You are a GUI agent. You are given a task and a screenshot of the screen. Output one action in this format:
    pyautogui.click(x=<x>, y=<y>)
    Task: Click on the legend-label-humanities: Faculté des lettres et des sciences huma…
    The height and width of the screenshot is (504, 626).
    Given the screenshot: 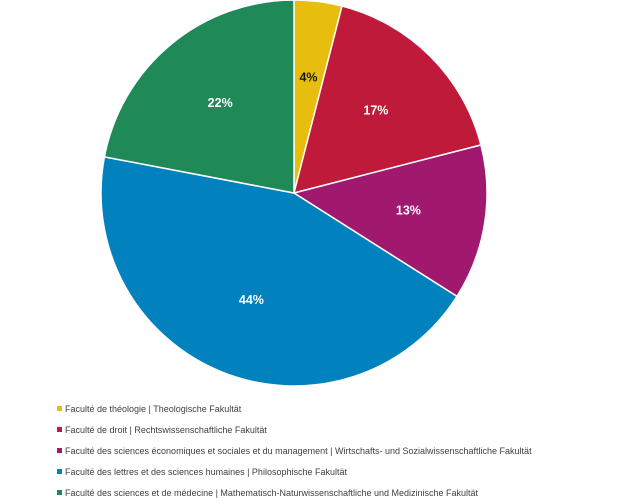 What is the action you would take?
    pyautogui.click(x=206, y=471)
    